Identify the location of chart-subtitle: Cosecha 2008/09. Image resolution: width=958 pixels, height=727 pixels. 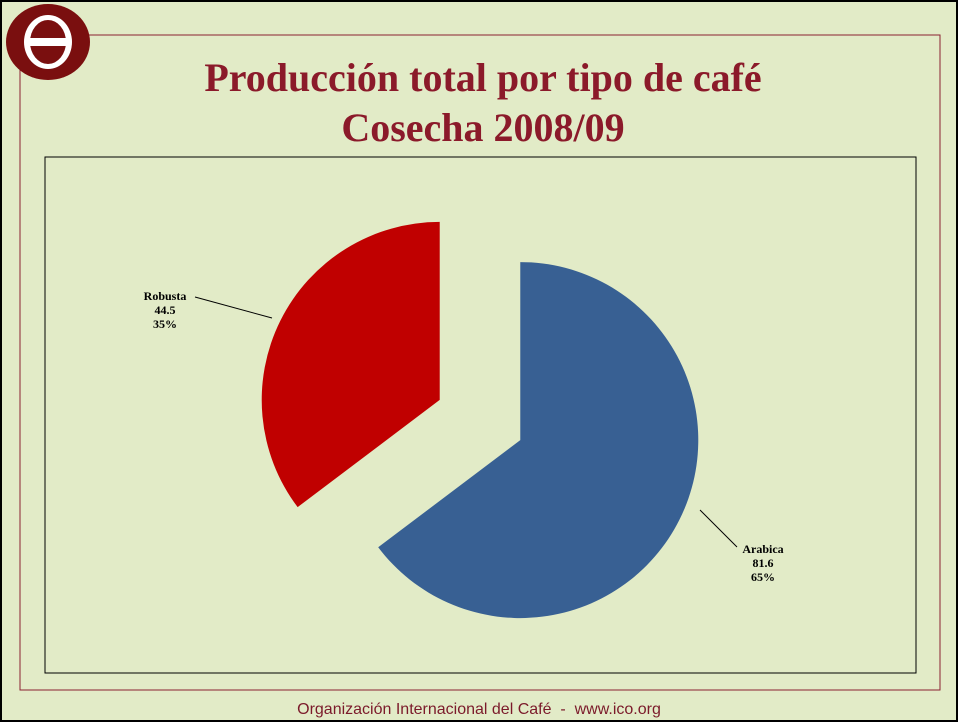
(482, 127).